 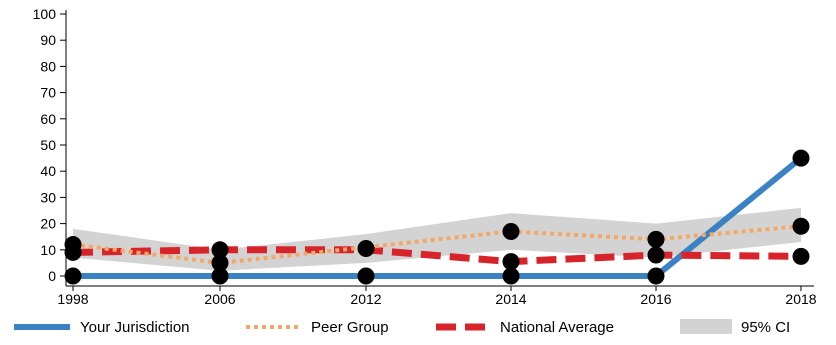 What do you see at coordinates (437, 256) in the screenshot?
I see `series-line-national-average` at bounding box center [437, 256].